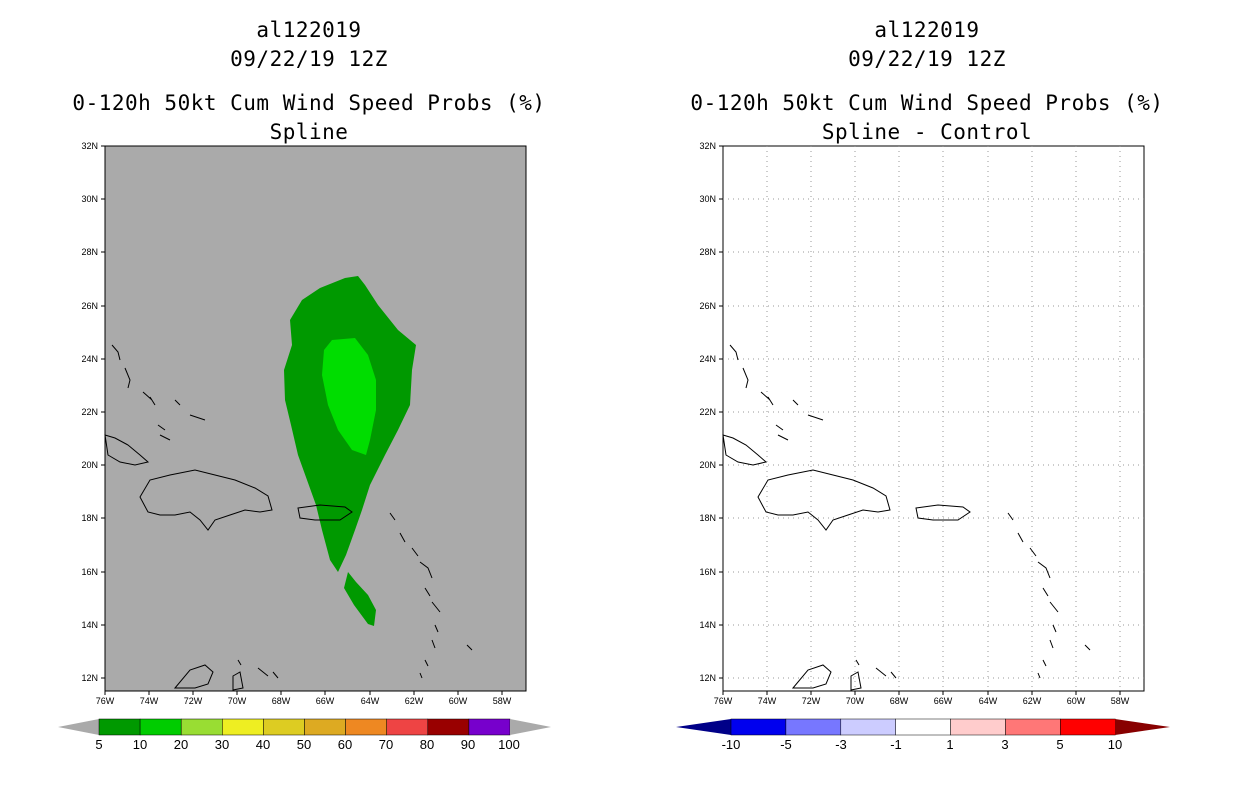 The width and height of the screenshot is (1236, 800). What do you see at coordinates (360, 599) in the screenshot?
I see `left-outer-prob-area-south` at bounding box center [360, 599].